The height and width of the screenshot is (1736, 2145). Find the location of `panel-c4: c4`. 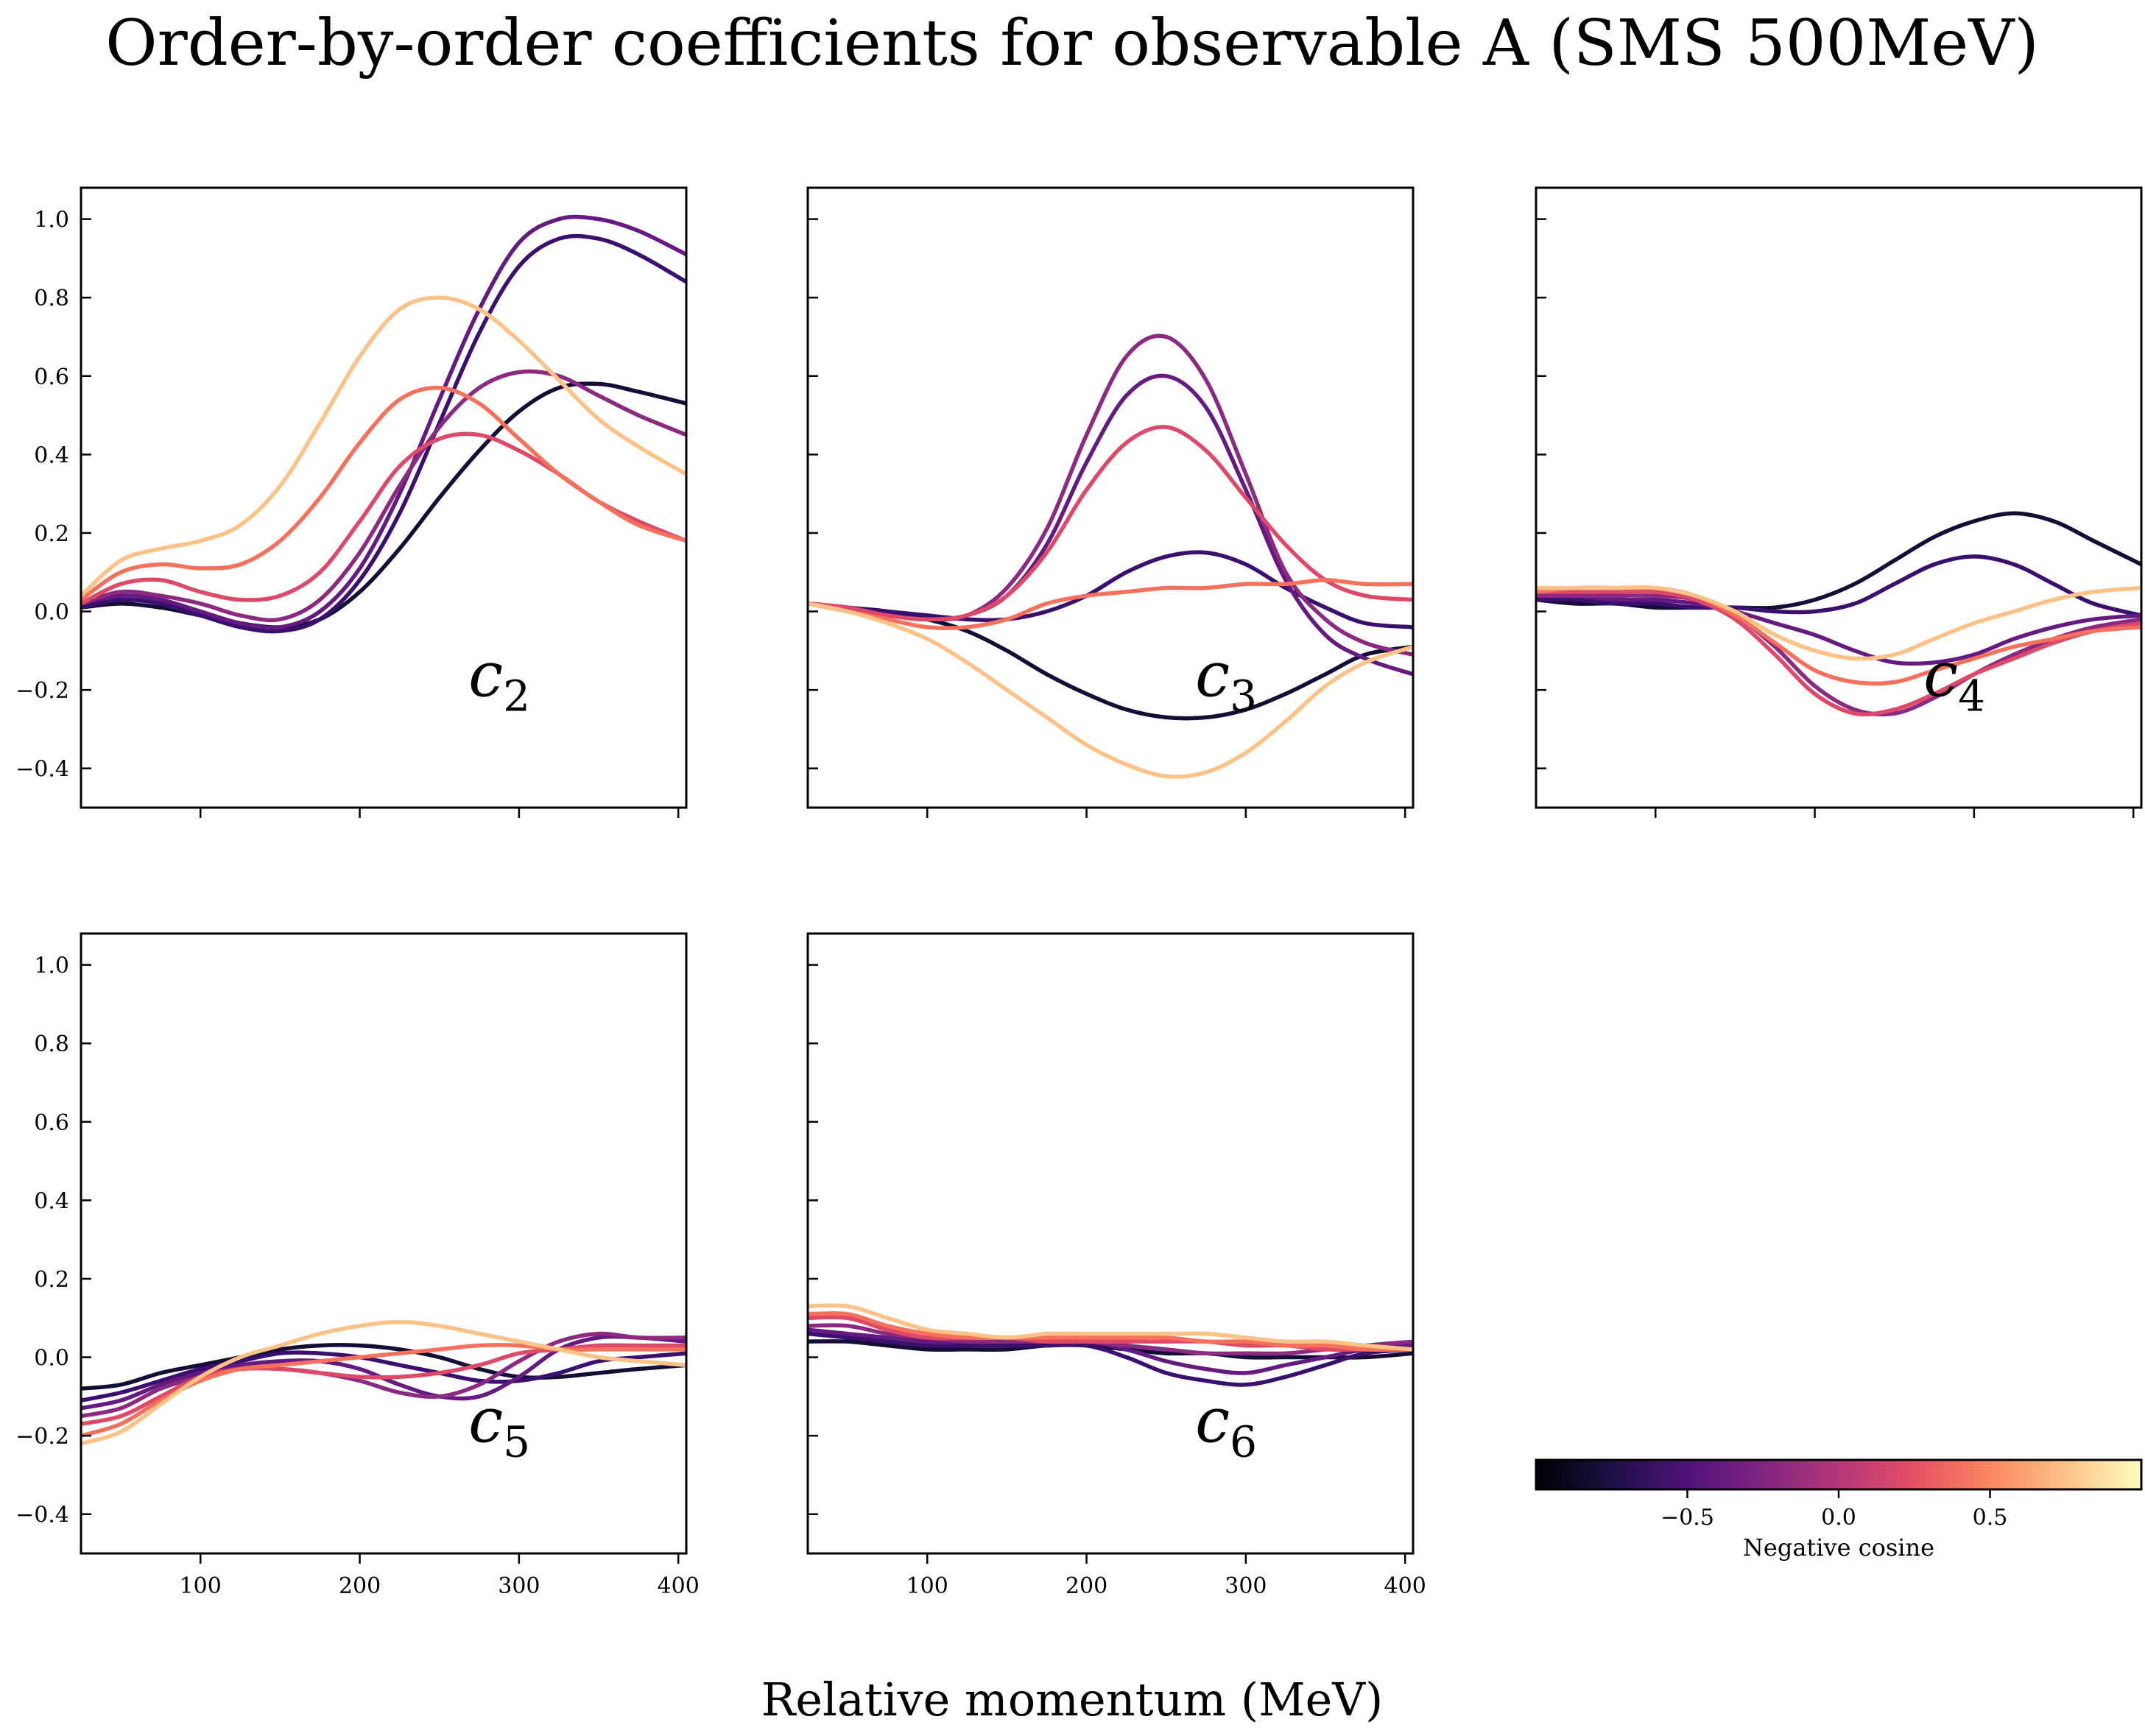

panel-c4: c4 is located at coordinates (1839, 502).